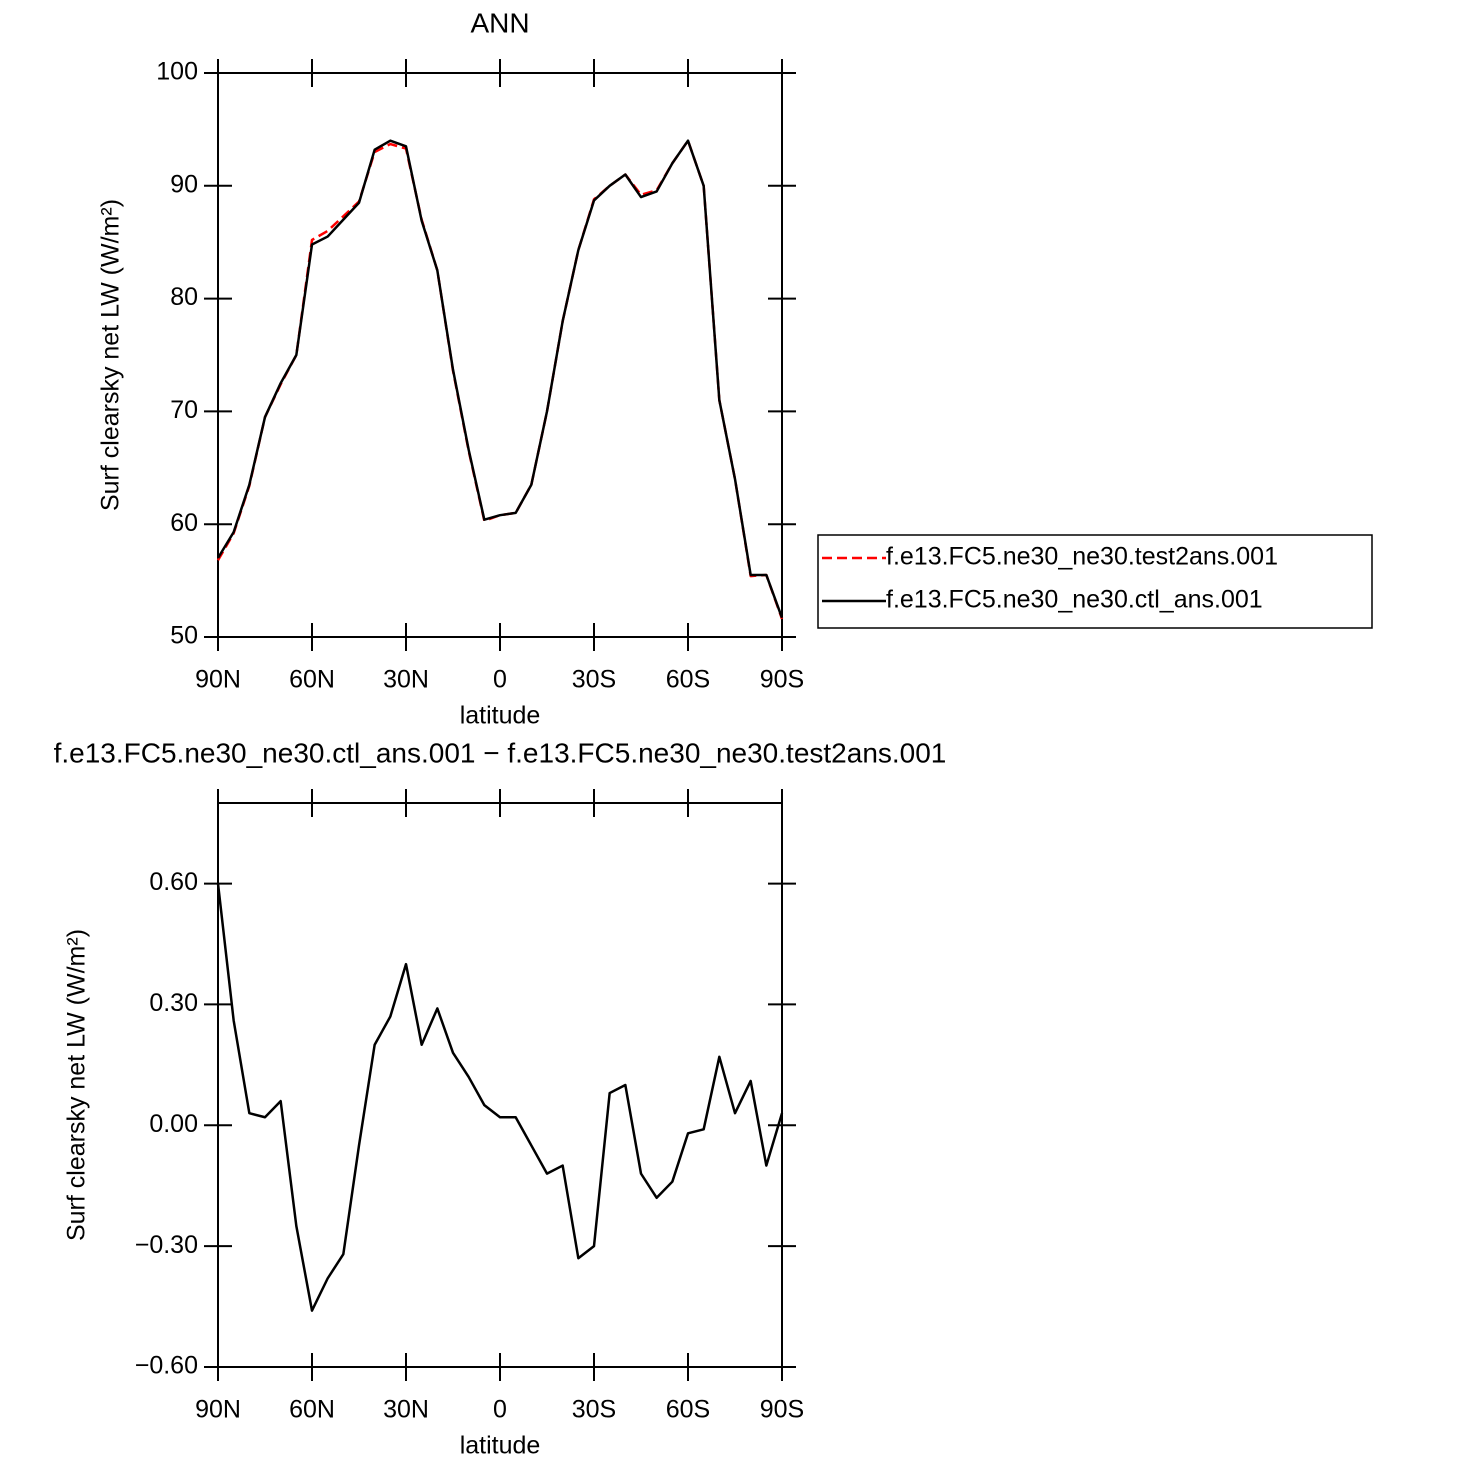 This screenshot has height=1469, width=1469. What do you see at coordinates (1095, 581) in the screenshot?
I see `legend-box` at bounding box center [1095, 581].